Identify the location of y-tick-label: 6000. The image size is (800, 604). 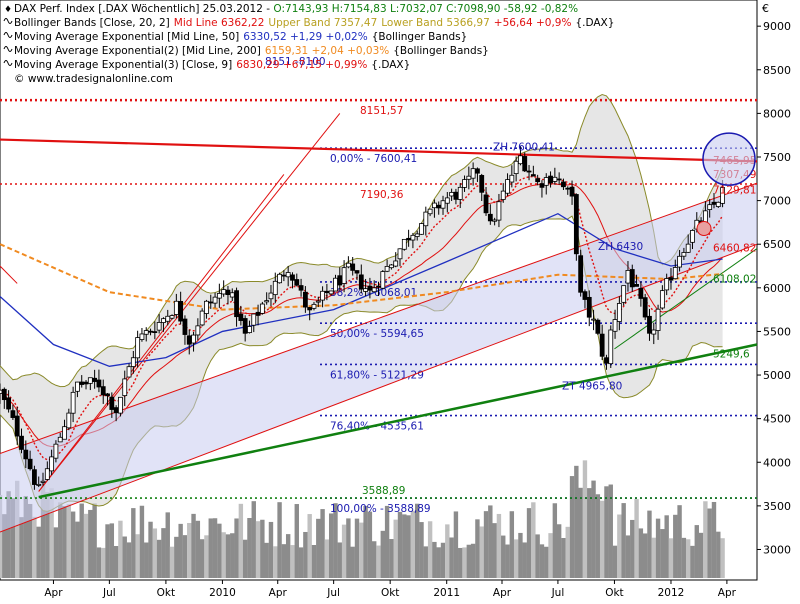
(777, 288).